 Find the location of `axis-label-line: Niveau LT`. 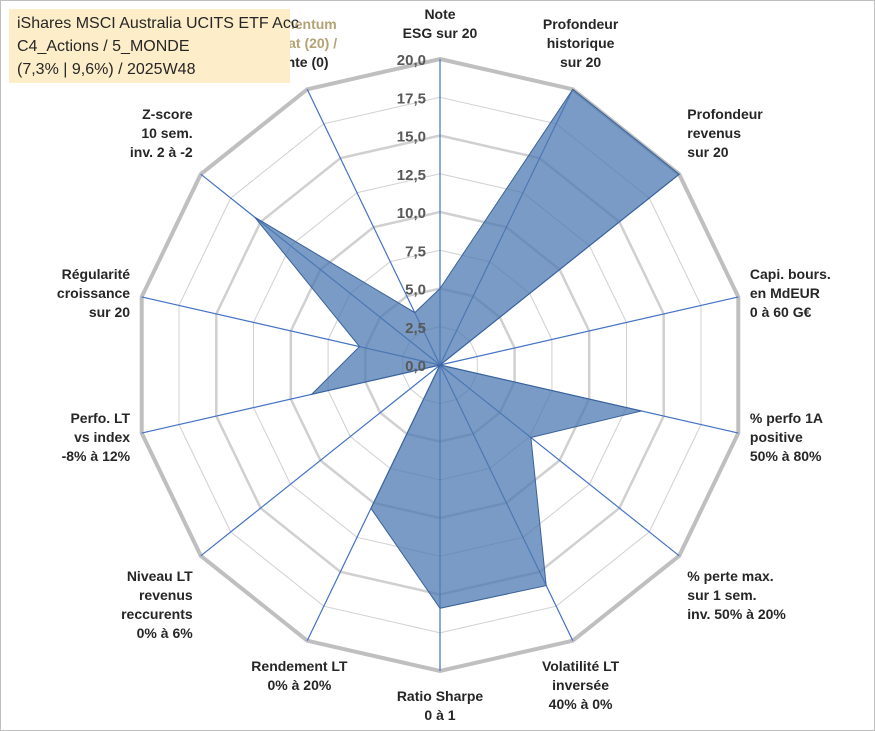

axis-label-line: Niveau LT is located at coordinates (160, 576).